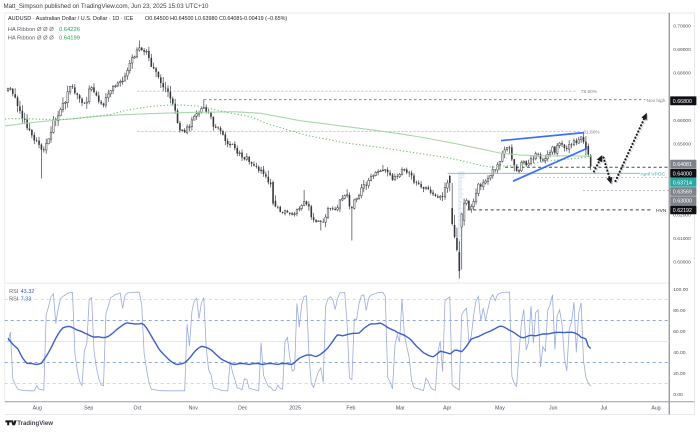  What do you see at coordinates (193, 19) in the screenshot?
I see `svg-text:O0.64500 H0.64500 L0.63980 C0.: O0.64500 H0.64500 L0.63980 C0.64081` at bounding box center [193, 19].